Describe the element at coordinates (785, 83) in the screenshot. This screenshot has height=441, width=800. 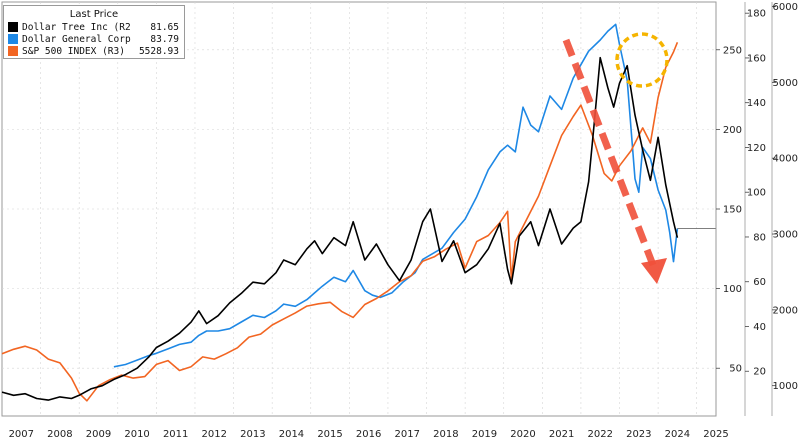
I see `y-axis-r3-tick-label: 5000` at that location.